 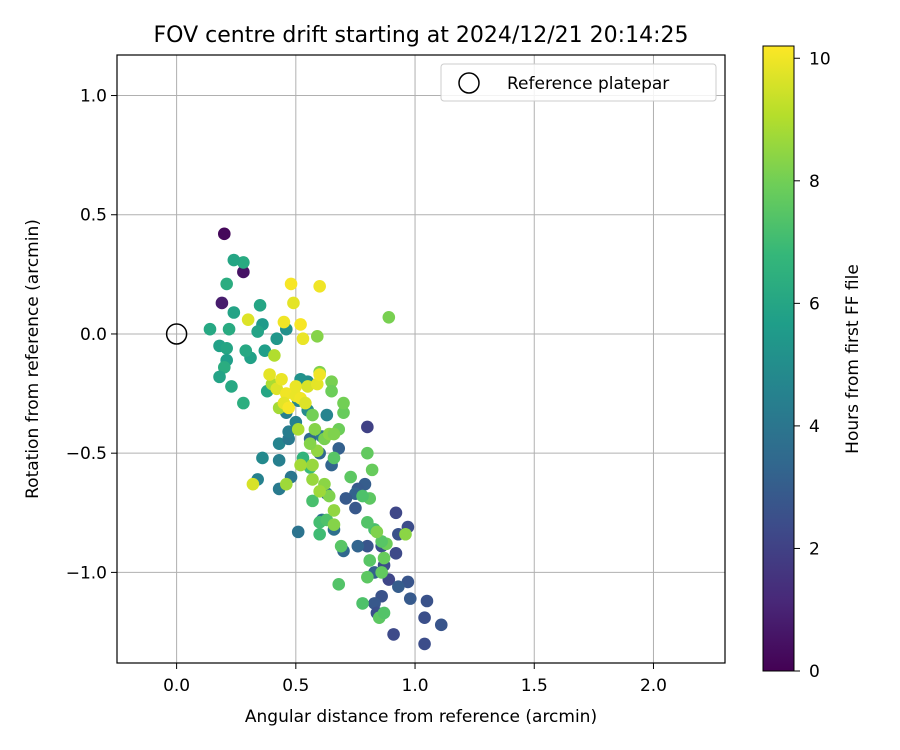 I want to click on legend-marker, so click(x=469, y=83).